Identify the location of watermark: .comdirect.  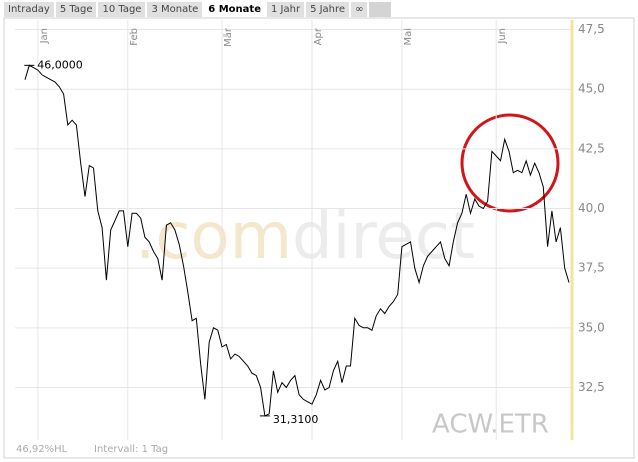
(305, 237).